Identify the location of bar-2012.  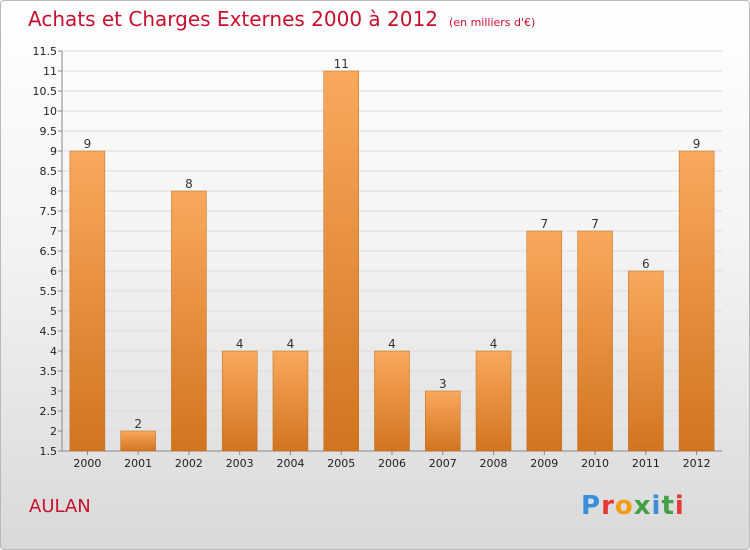
(696, 301).